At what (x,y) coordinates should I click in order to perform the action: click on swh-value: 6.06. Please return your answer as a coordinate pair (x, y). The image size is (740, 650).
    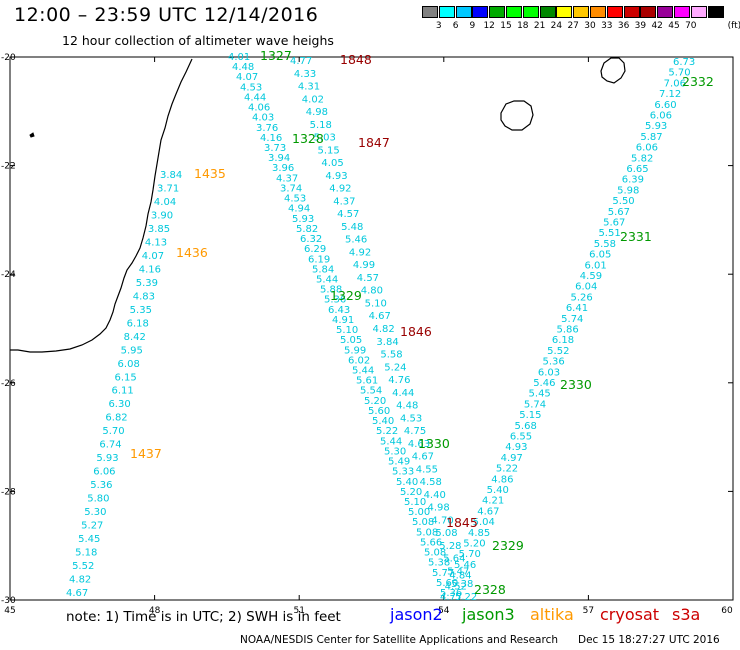
    Looking at the image, I should click on (104, 472).